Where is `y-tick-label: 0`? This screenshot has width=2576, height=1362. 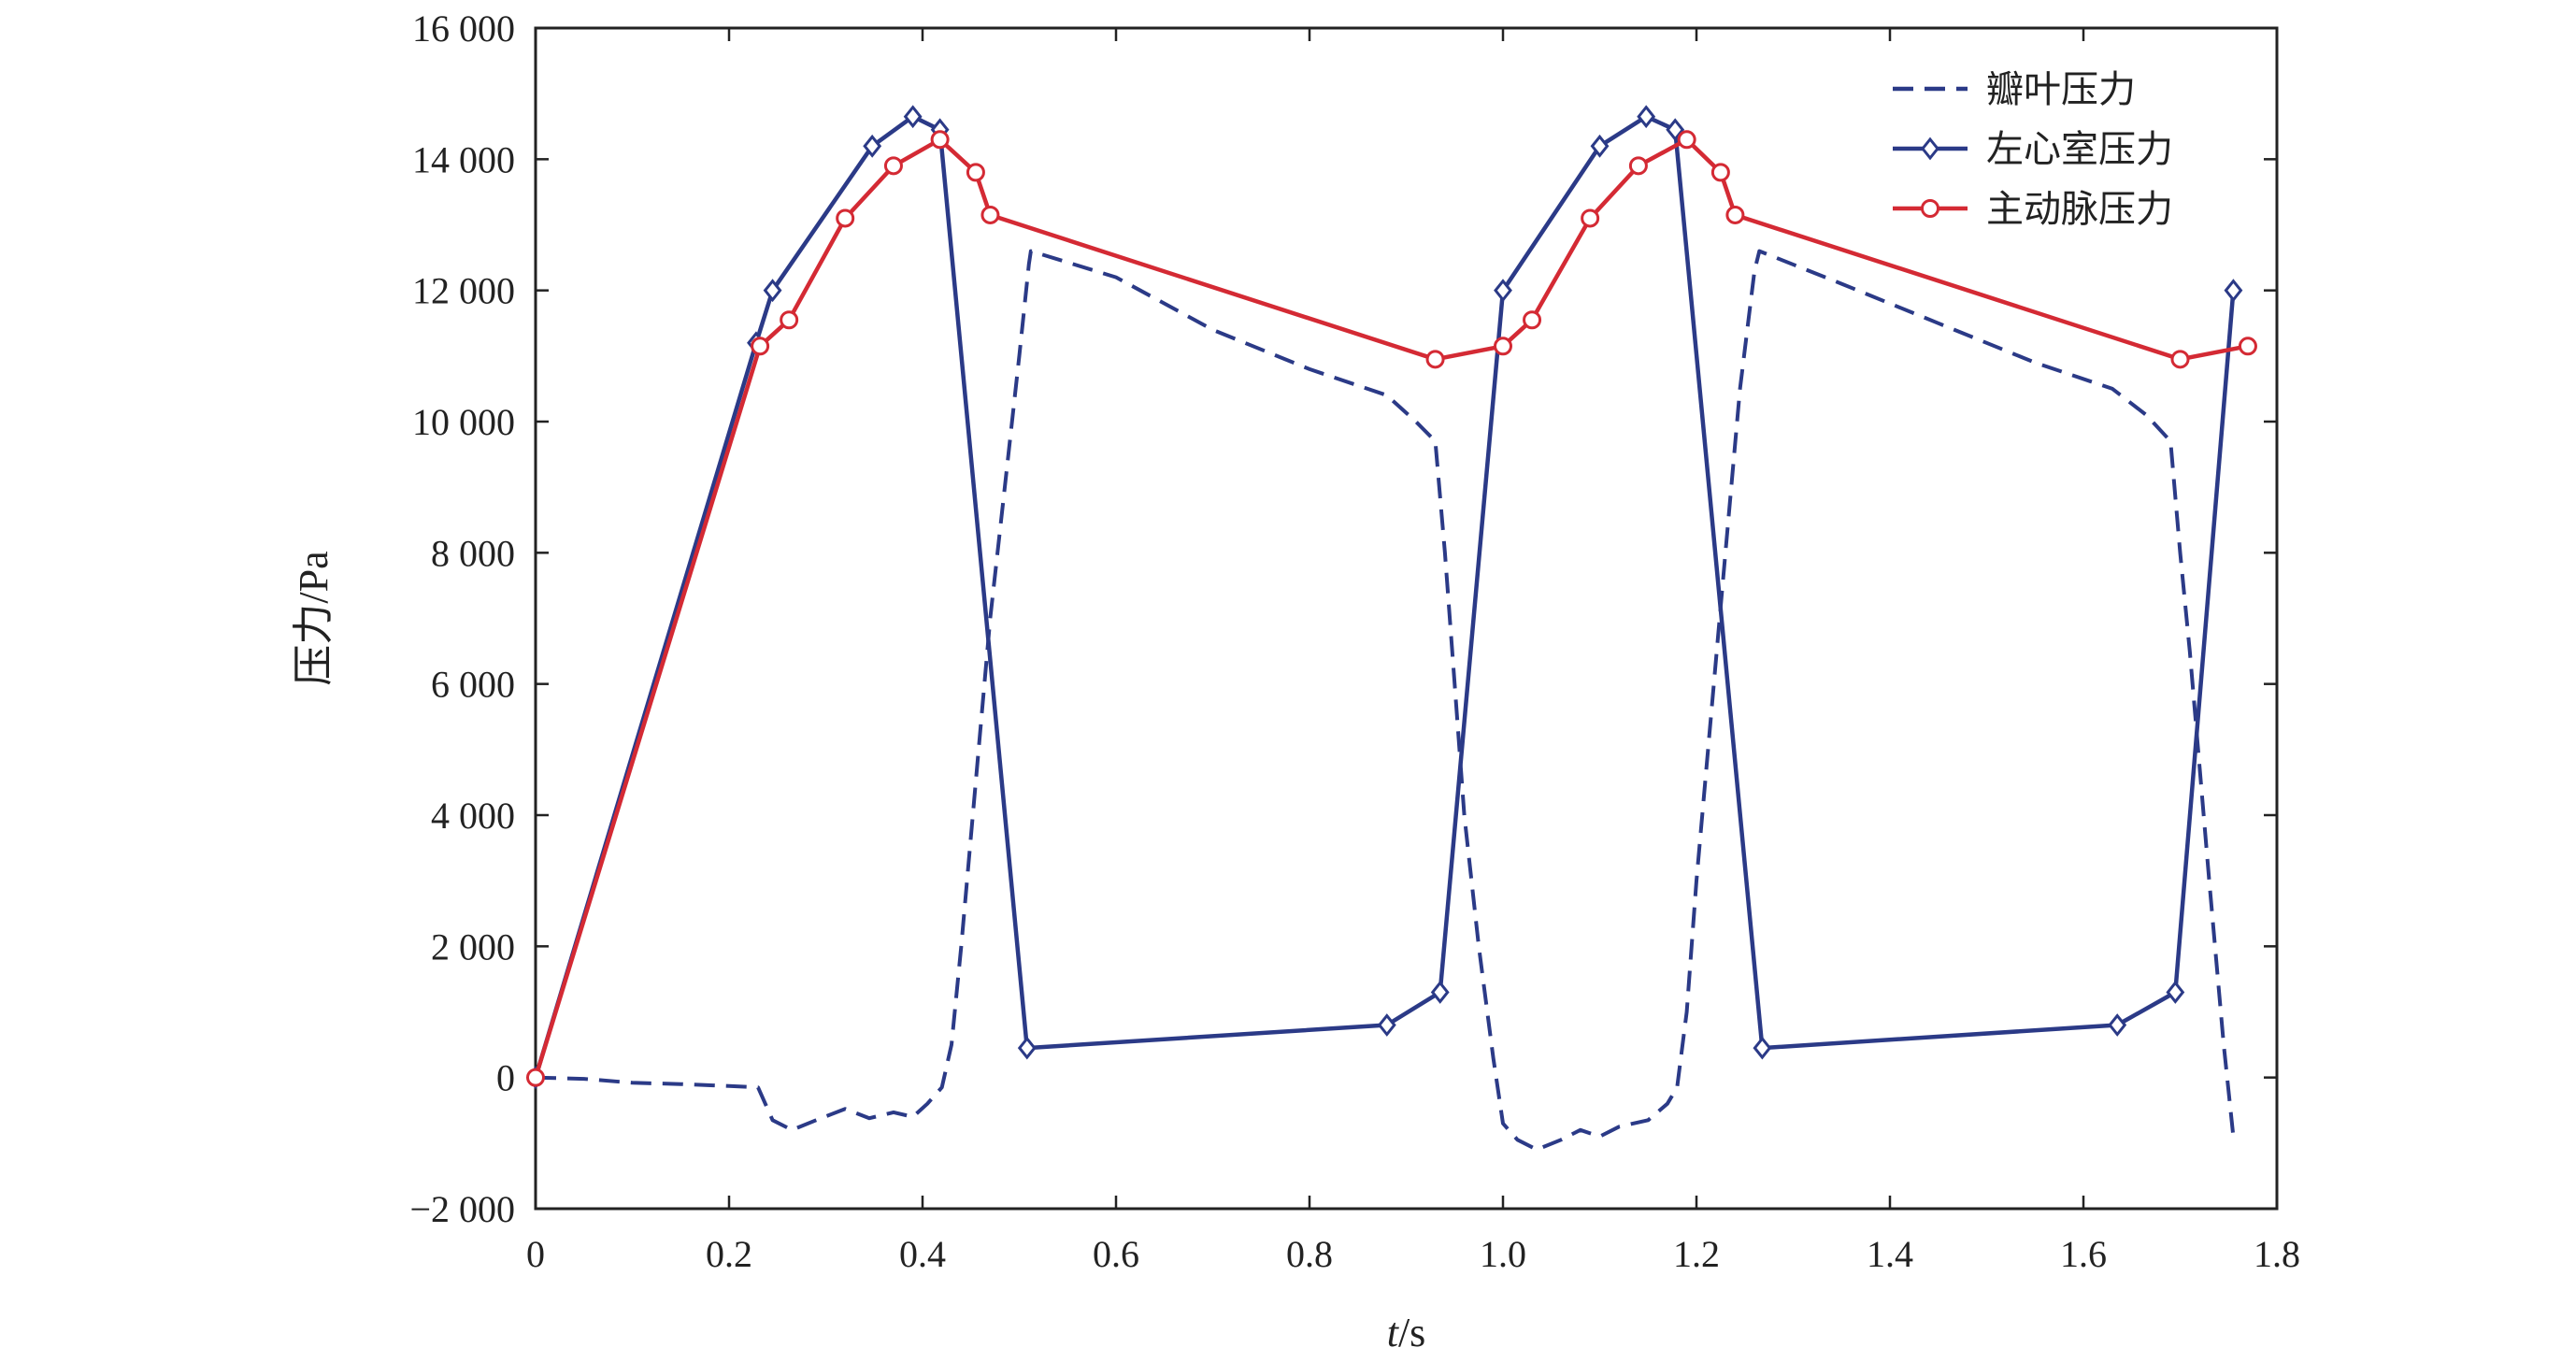 y-tick-label: 0 is located at coordinates (505, 1078).